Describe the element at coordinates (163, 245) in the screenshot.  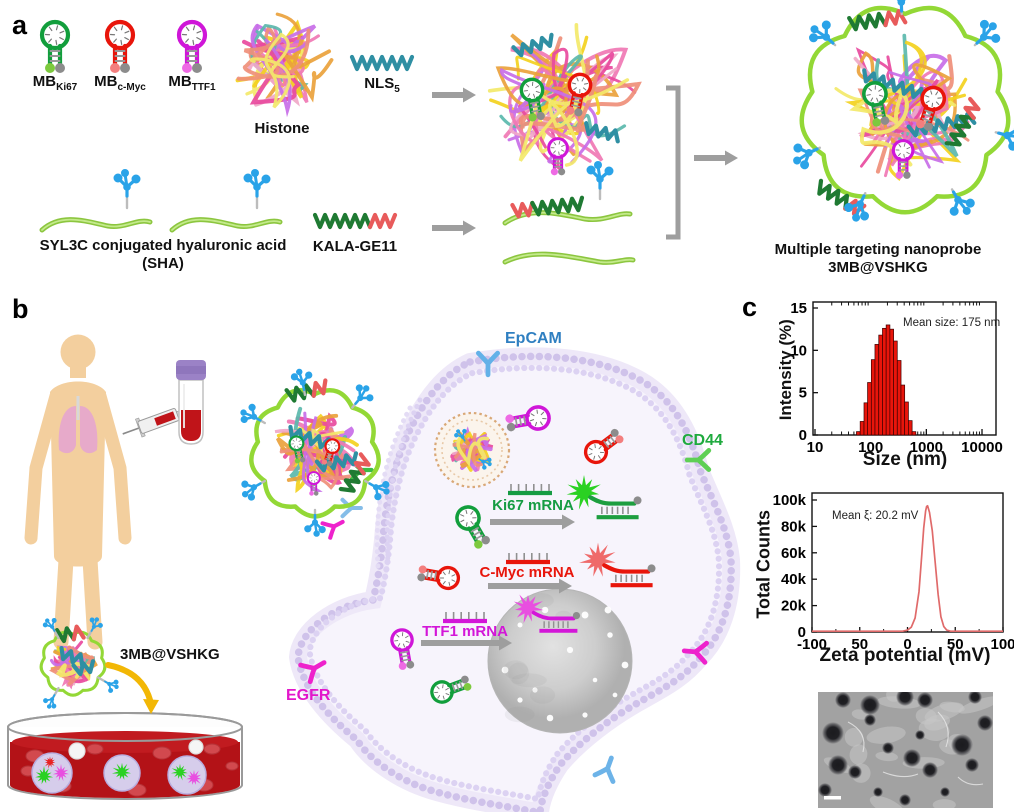
I see `sha-label: SYL3C conjugated hyaluronic acid` at that location.